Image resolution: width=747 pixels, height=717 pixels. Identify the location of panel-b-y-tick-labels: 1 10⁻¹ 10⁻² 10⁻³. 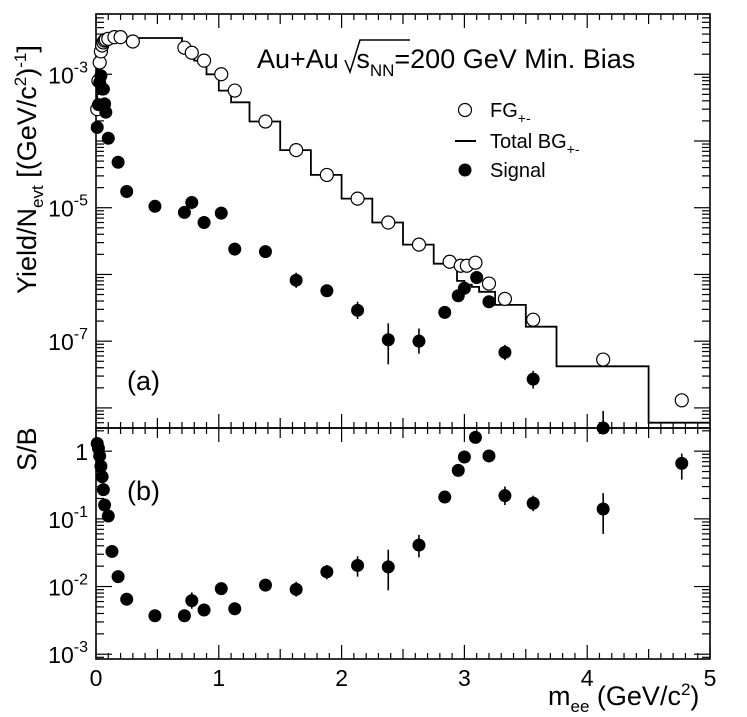
(68, 553).